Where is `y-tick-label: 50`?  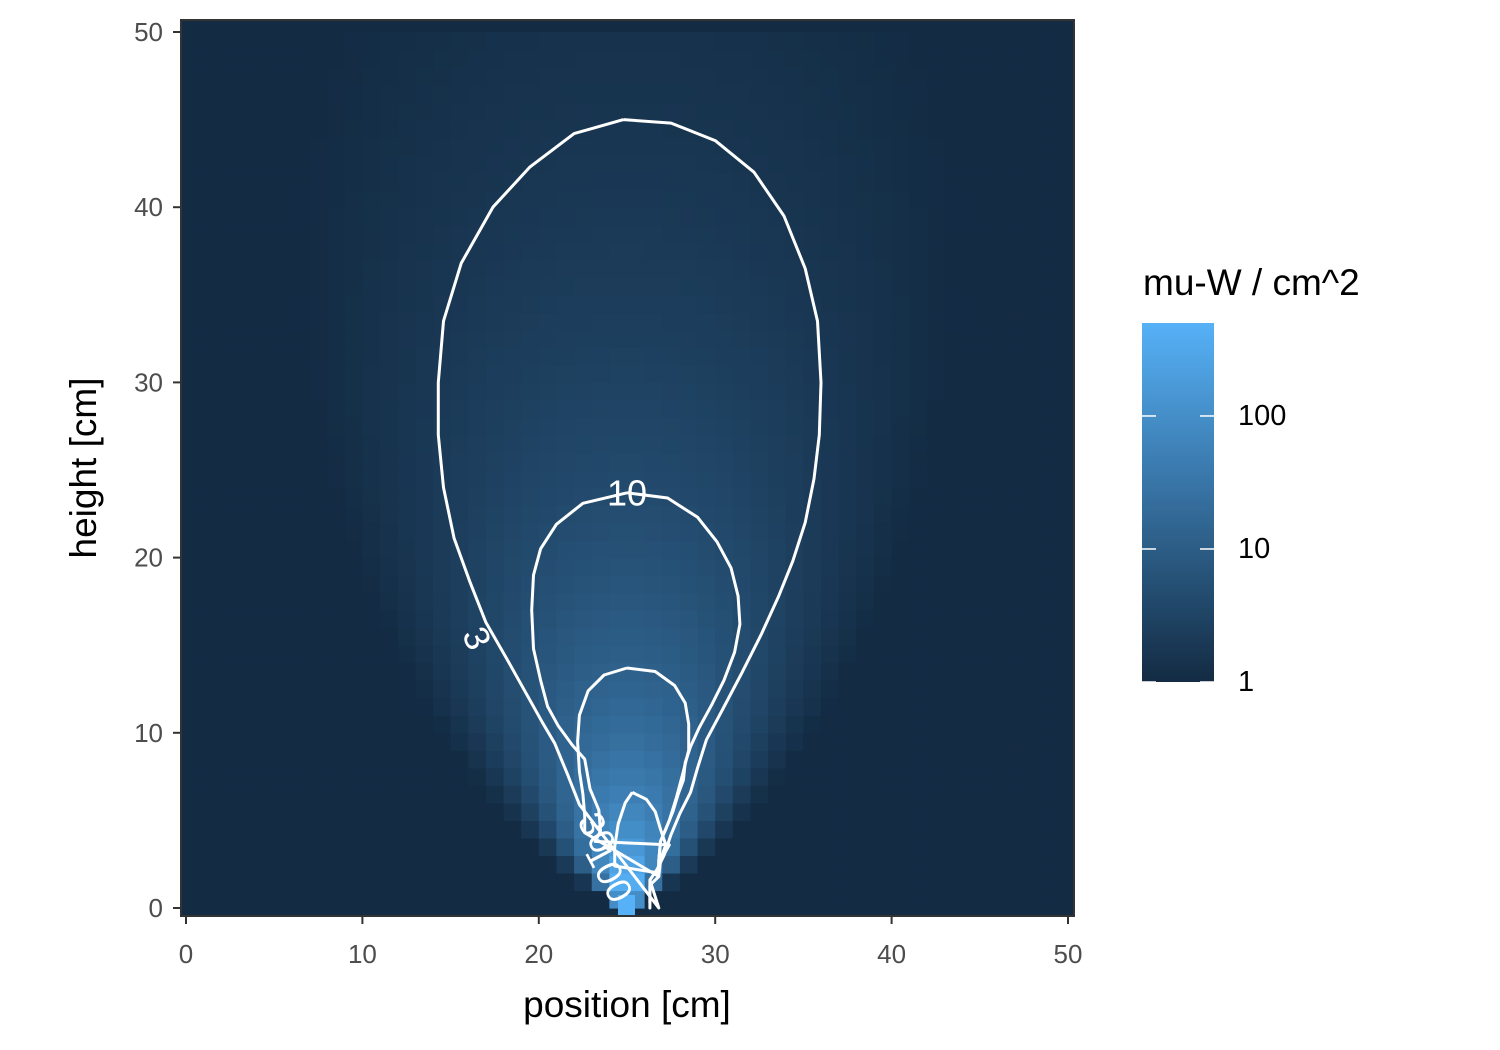 y-tick-label: 50 is located at coordinates (148, 32).